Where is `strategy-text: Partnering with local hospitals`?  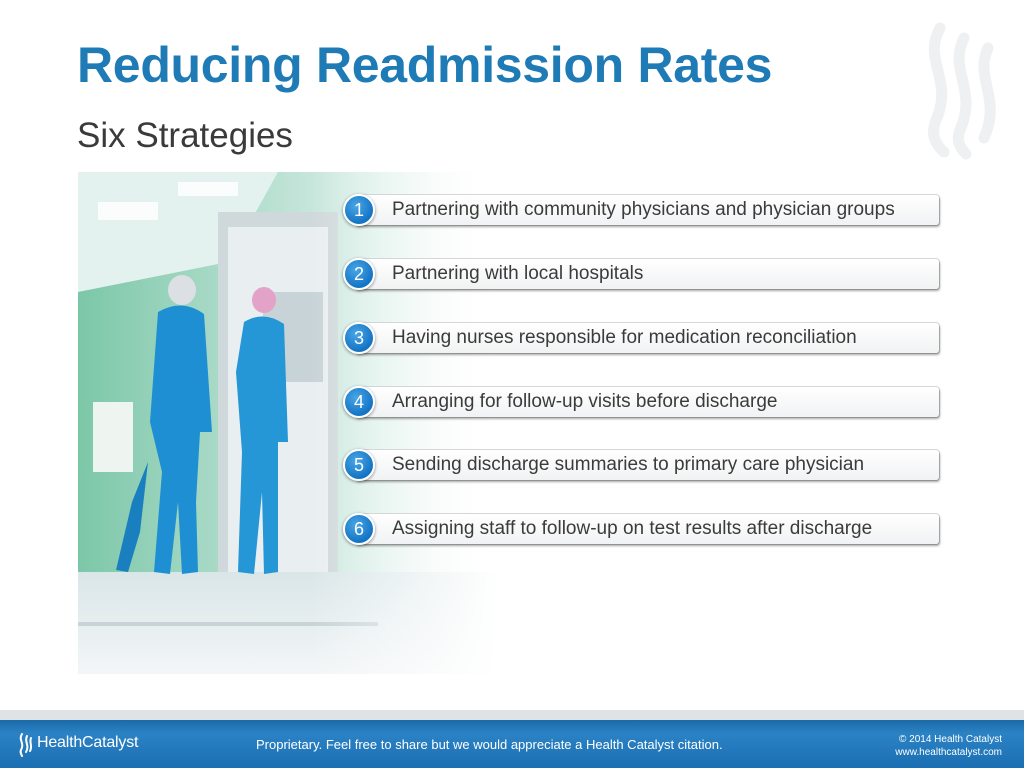
strategy-text: Partnering with local hospitals is located at coordinates (518, 273).